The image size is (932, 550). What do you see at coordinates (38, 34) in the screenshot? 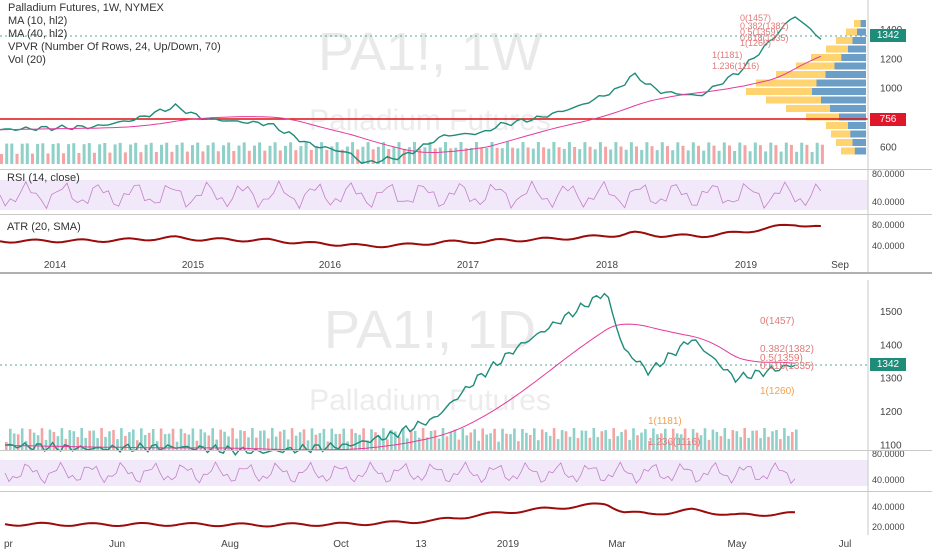
I see `ma40-legend: MA (40, hl2)` at bounding box center [38, 34].